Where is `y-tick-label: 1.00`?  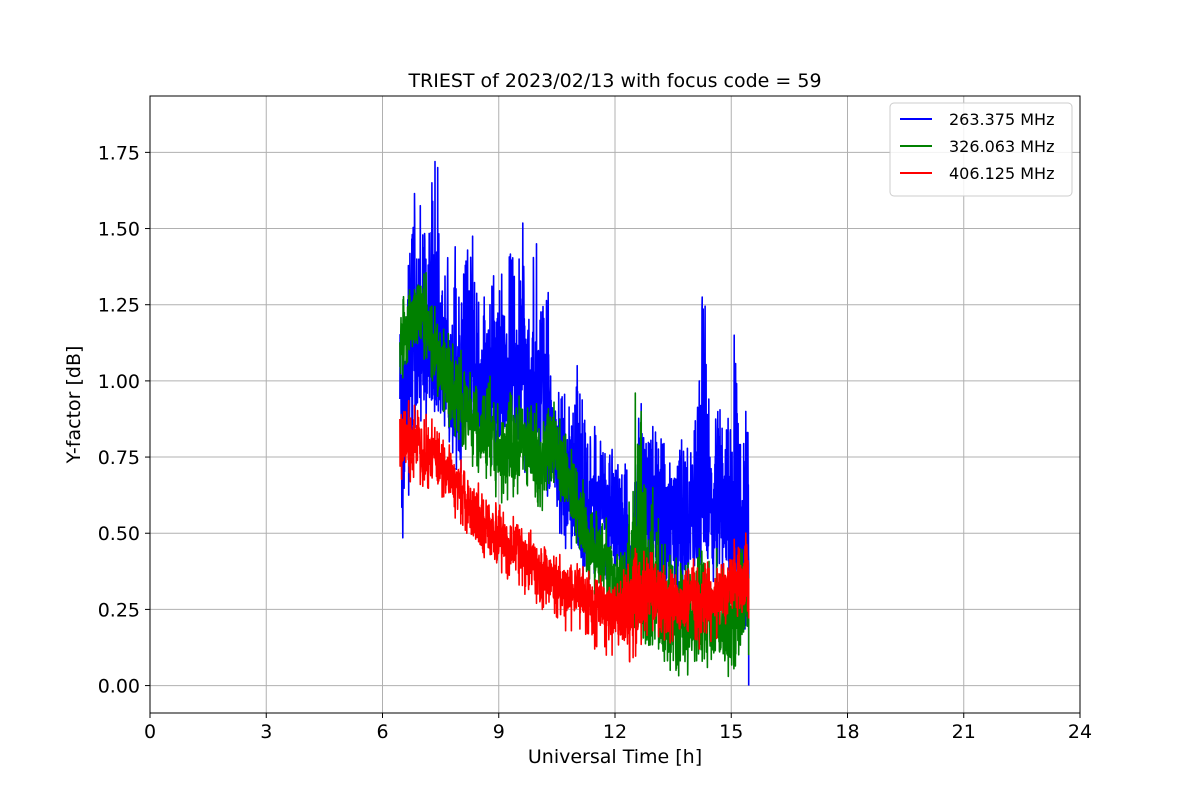
y-tick-label: 1.00 is located at coordinates (119, 382).